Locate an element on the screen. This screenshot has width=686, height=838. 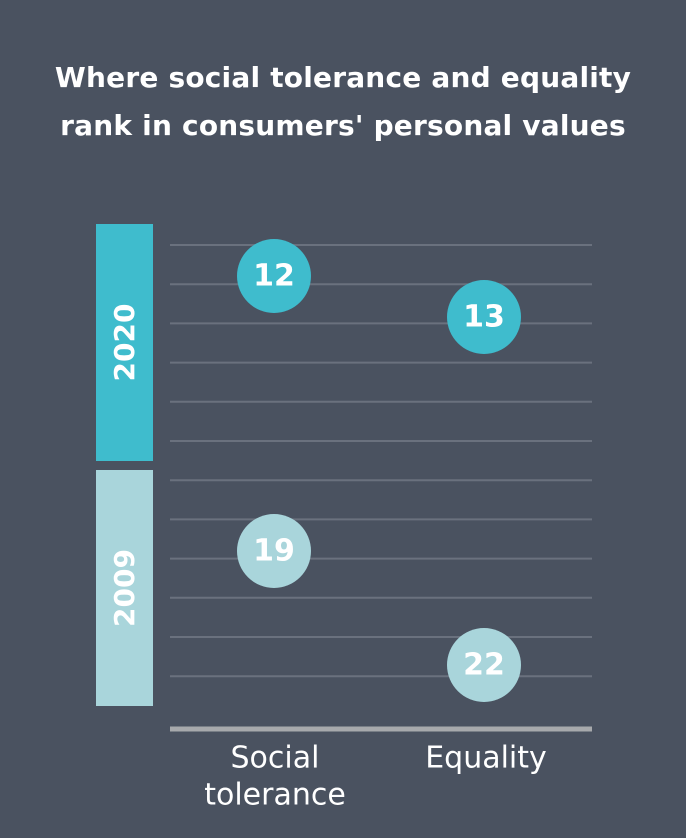
rank-label: 12 is located at coordinates (274, 276).